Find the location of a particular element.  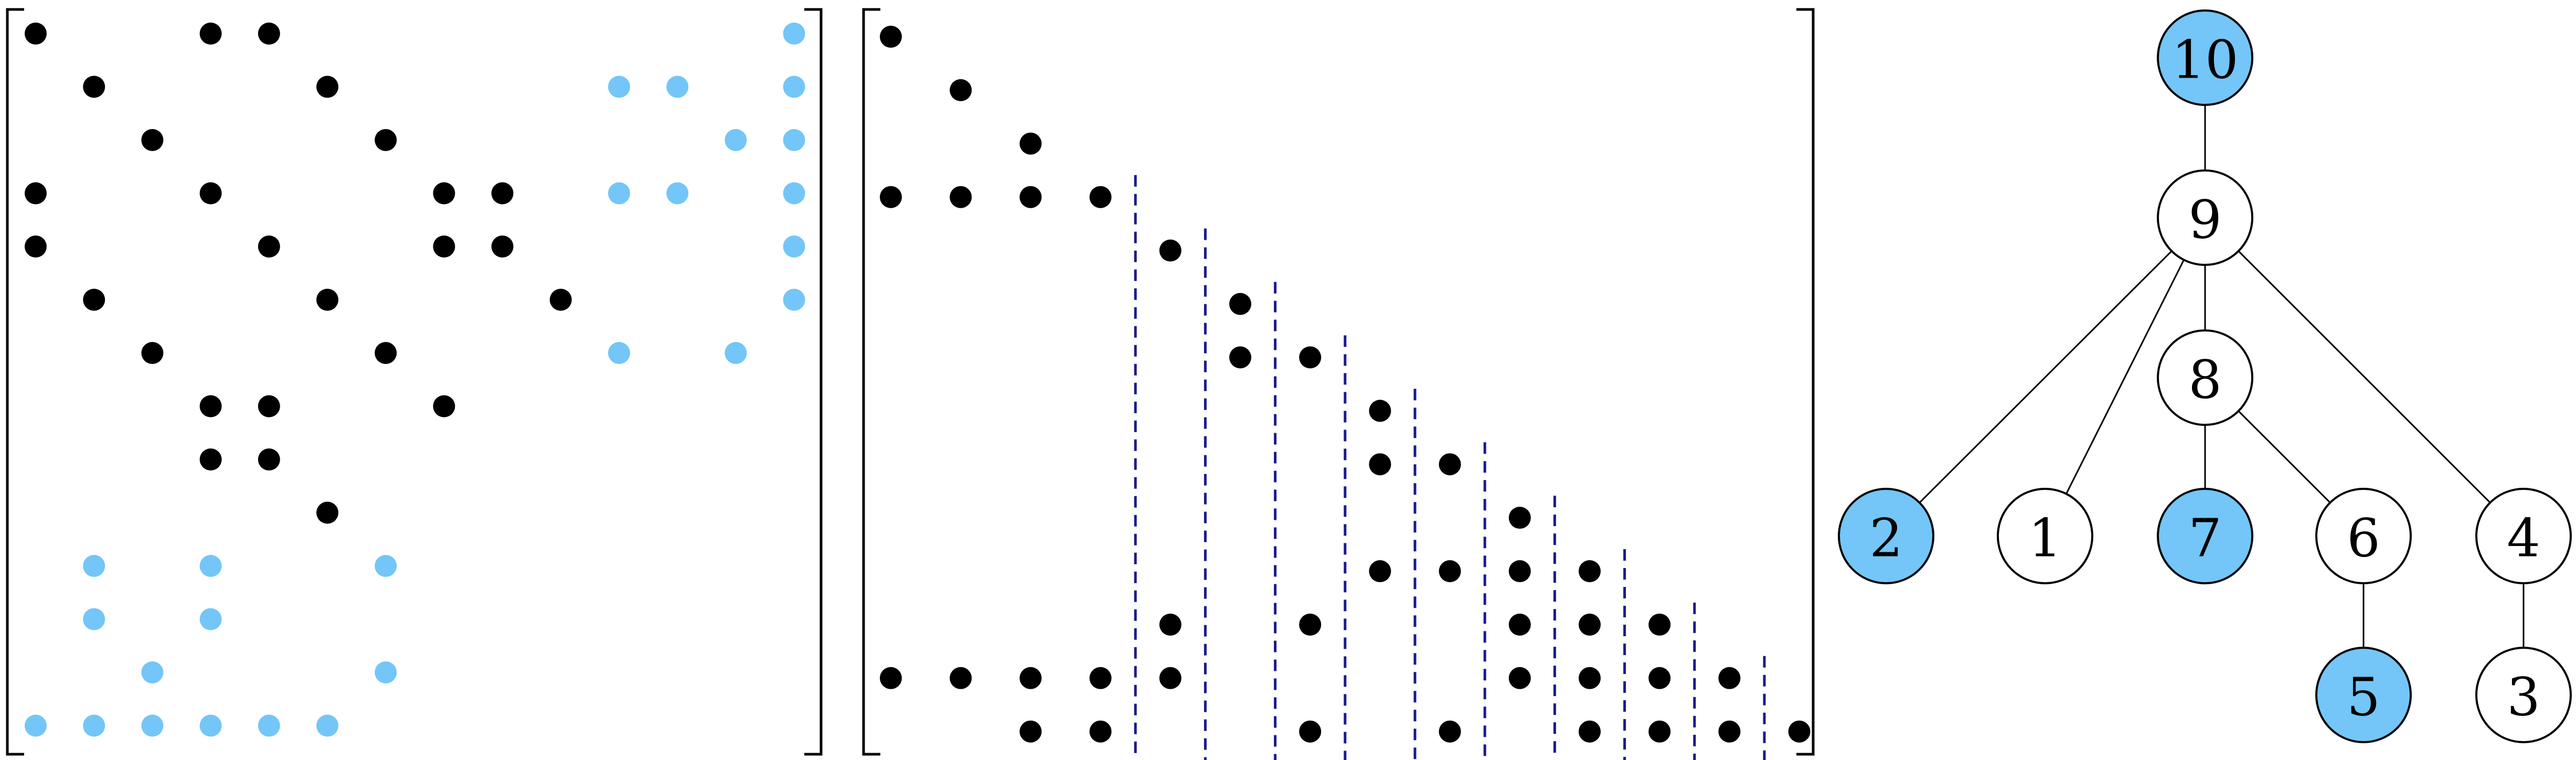

tree-node-label: 2 is located at coordinates (1886, 538).